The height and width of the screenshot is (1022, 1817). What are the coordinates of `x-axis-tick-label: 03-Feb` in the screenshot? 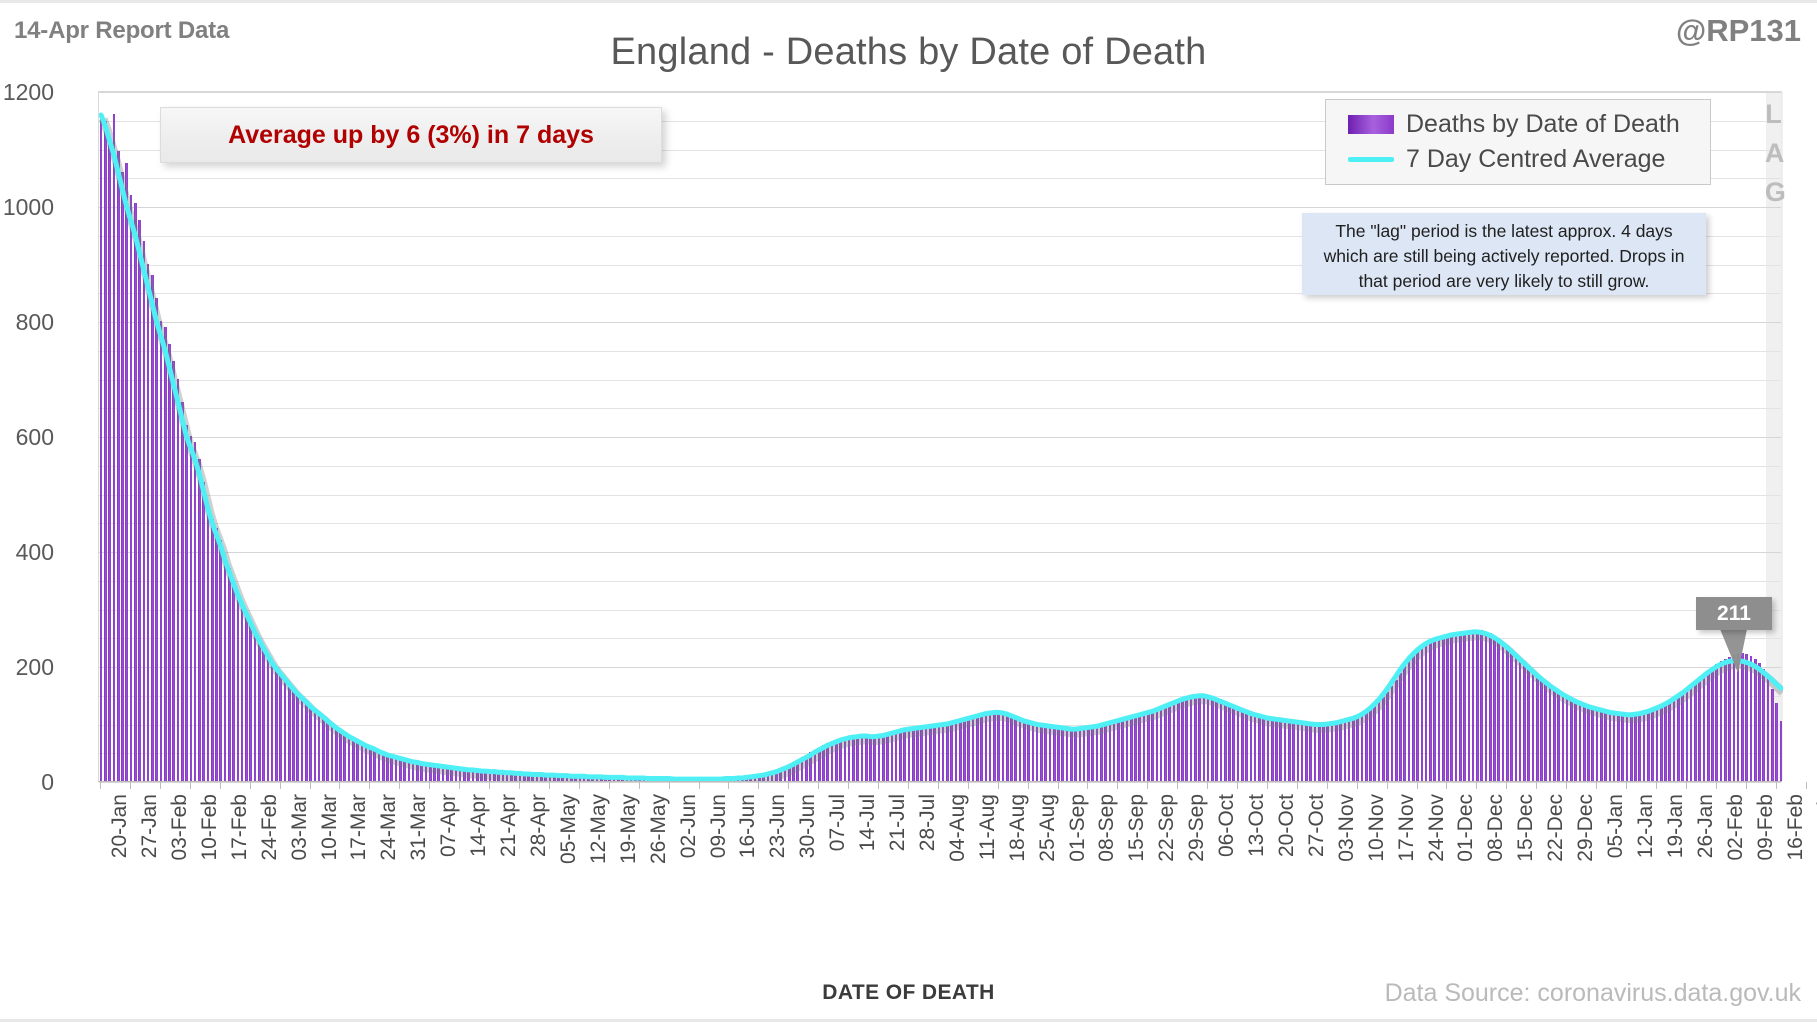 It's located at (179, 827).